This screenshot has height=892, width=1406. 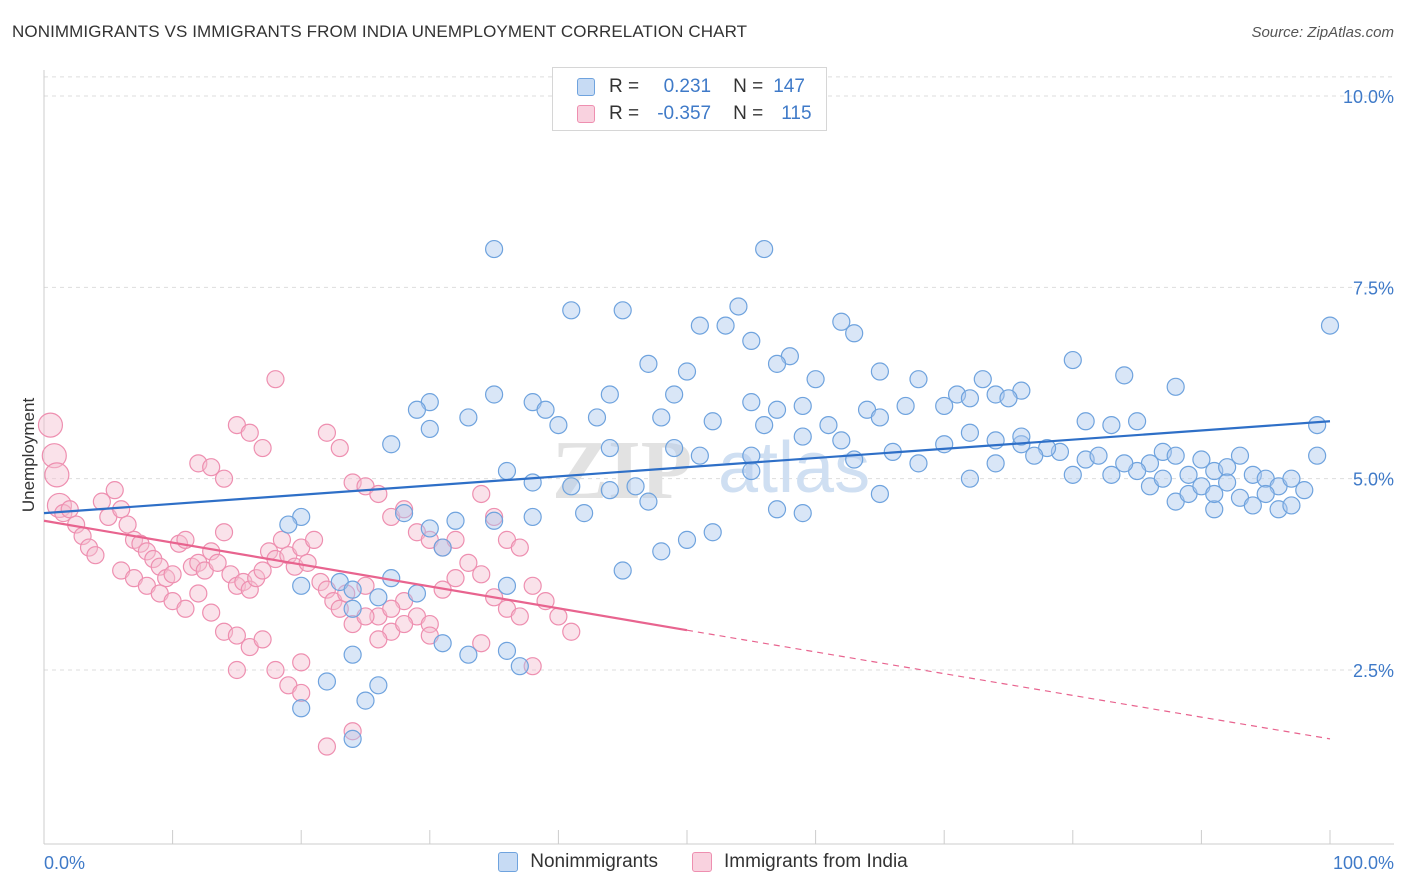 I want to click on legend-item-immigrants: Immigrants from India, so click(x=800, y=862).